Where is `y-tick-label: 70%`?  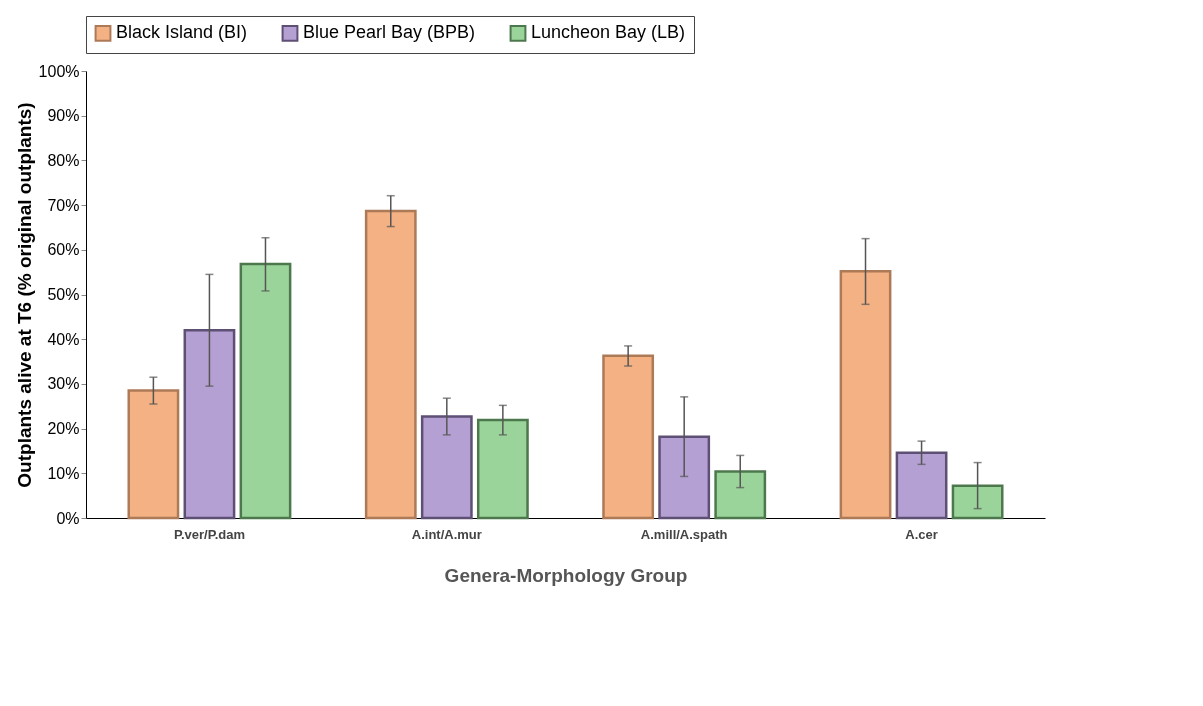
y-tick-label: 70% is located at coordinates (63, 205).